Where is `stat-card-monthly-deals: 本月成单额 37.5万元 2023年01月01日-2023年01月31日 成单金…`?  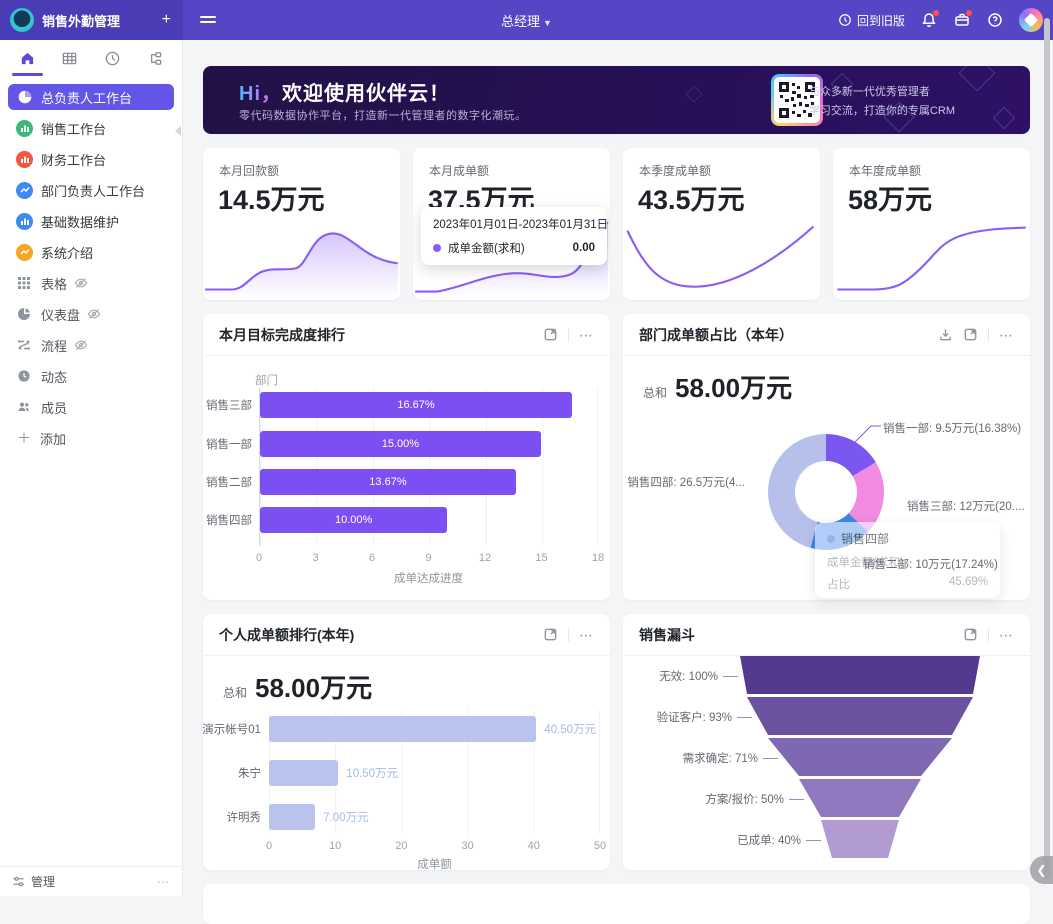 stat-card-monthly-deals: 本月成单额 37.5万元 2023年01月01日-2023年01月31日 成单金… is located at coordinates (511, 224).